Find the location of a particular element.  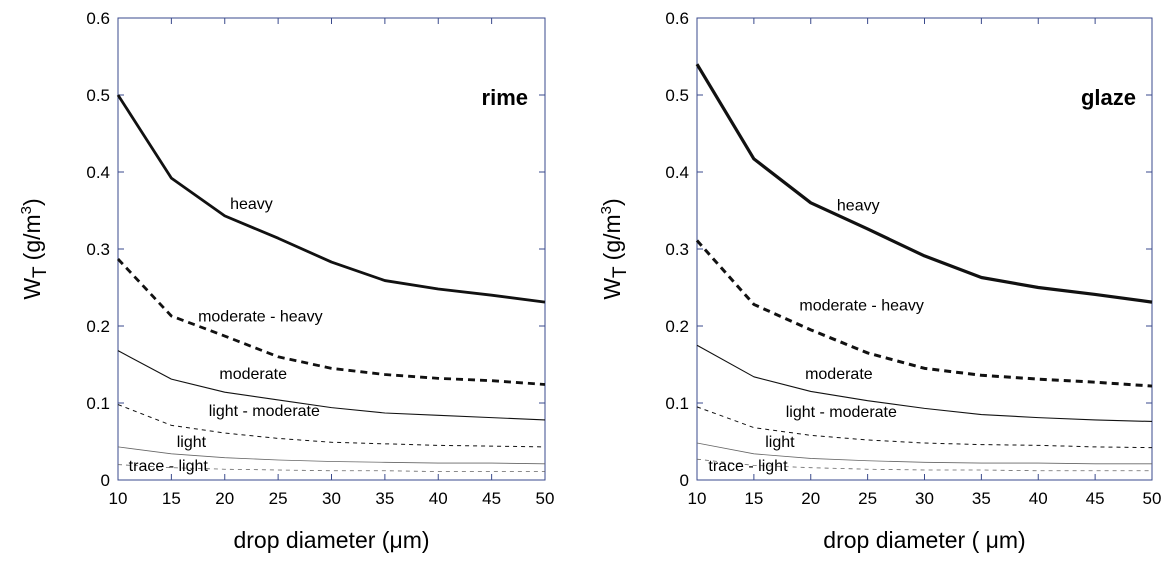

panel-title: glaze is located at coordinates (1108, 97).